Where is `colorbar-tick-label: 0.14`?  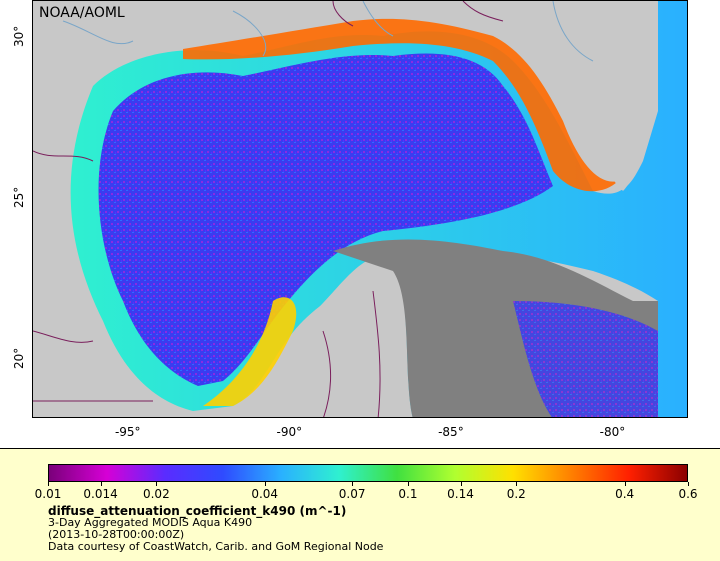 colorbar-tick-label: 0.14 is located at coordinates (460, 494).